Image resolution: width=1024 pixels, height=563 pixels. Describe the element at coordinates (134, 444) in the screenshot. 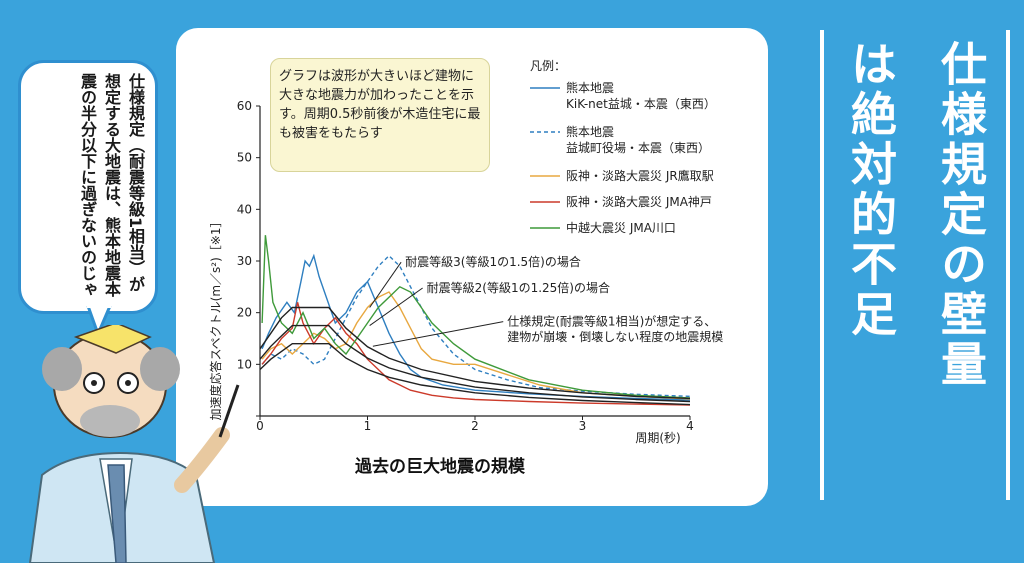

I see `professor-illustration` at that location.